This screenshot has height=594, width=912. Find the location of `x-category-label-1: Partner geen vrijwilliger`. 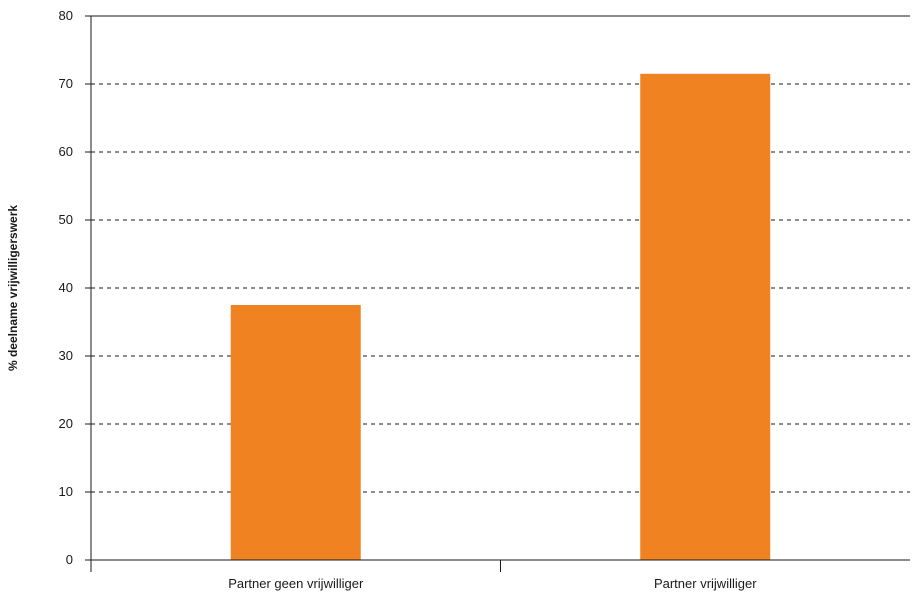

x-category-label-1: Partner geen vrijwilliger is located at coordinates (296, 583).